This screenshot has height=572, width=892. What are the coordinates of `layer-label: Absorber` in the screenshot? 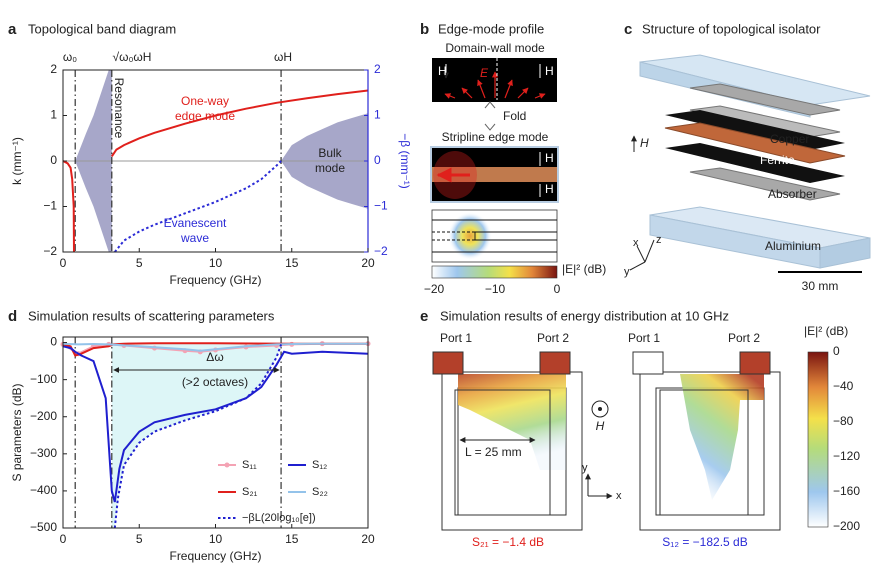 It's located at (792, 194).